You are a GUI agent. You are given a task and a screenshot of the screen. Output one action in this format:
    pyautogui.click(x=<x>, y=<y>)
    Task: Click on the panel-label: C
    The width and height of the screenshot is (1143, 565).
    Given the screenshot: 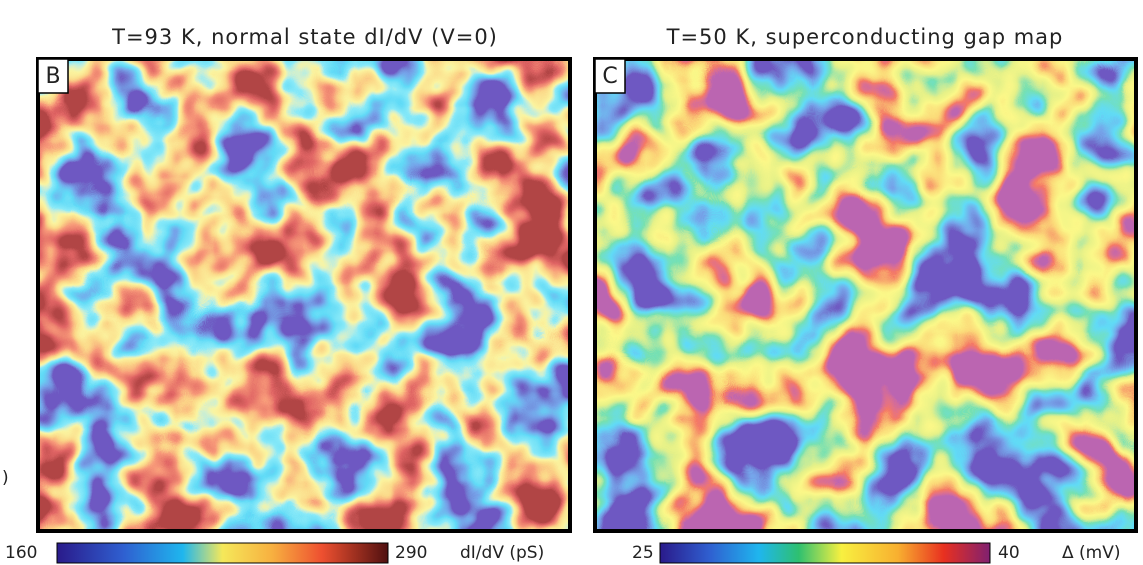 What is the action you would take?
    pyautogui.click(x=609, y=76)
    